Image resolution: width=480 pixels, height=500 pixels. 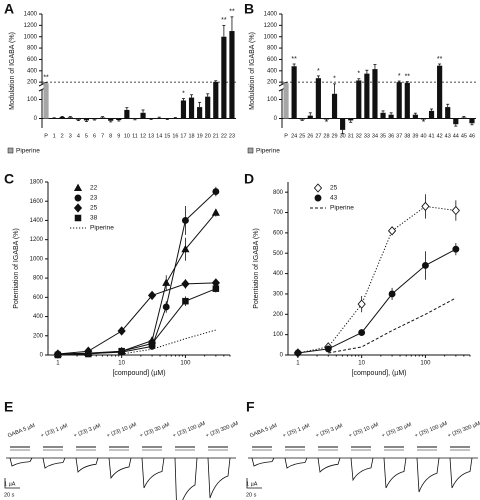 What do you see at coordinates (155, 430) in the screenshot?
I see `condition-label: + (23) 30 µM` at bounding box center [155, 430].